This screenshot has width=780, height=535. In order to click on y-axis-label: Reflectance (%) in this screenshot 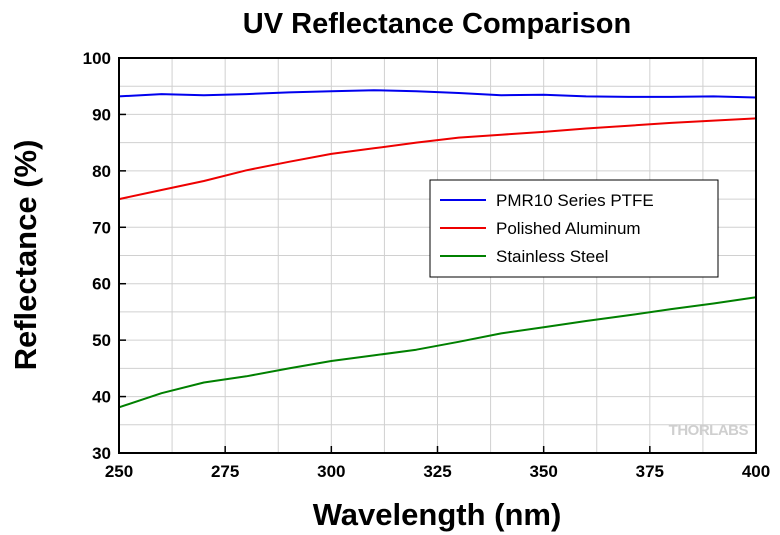, I will do `click(25, 255)`.